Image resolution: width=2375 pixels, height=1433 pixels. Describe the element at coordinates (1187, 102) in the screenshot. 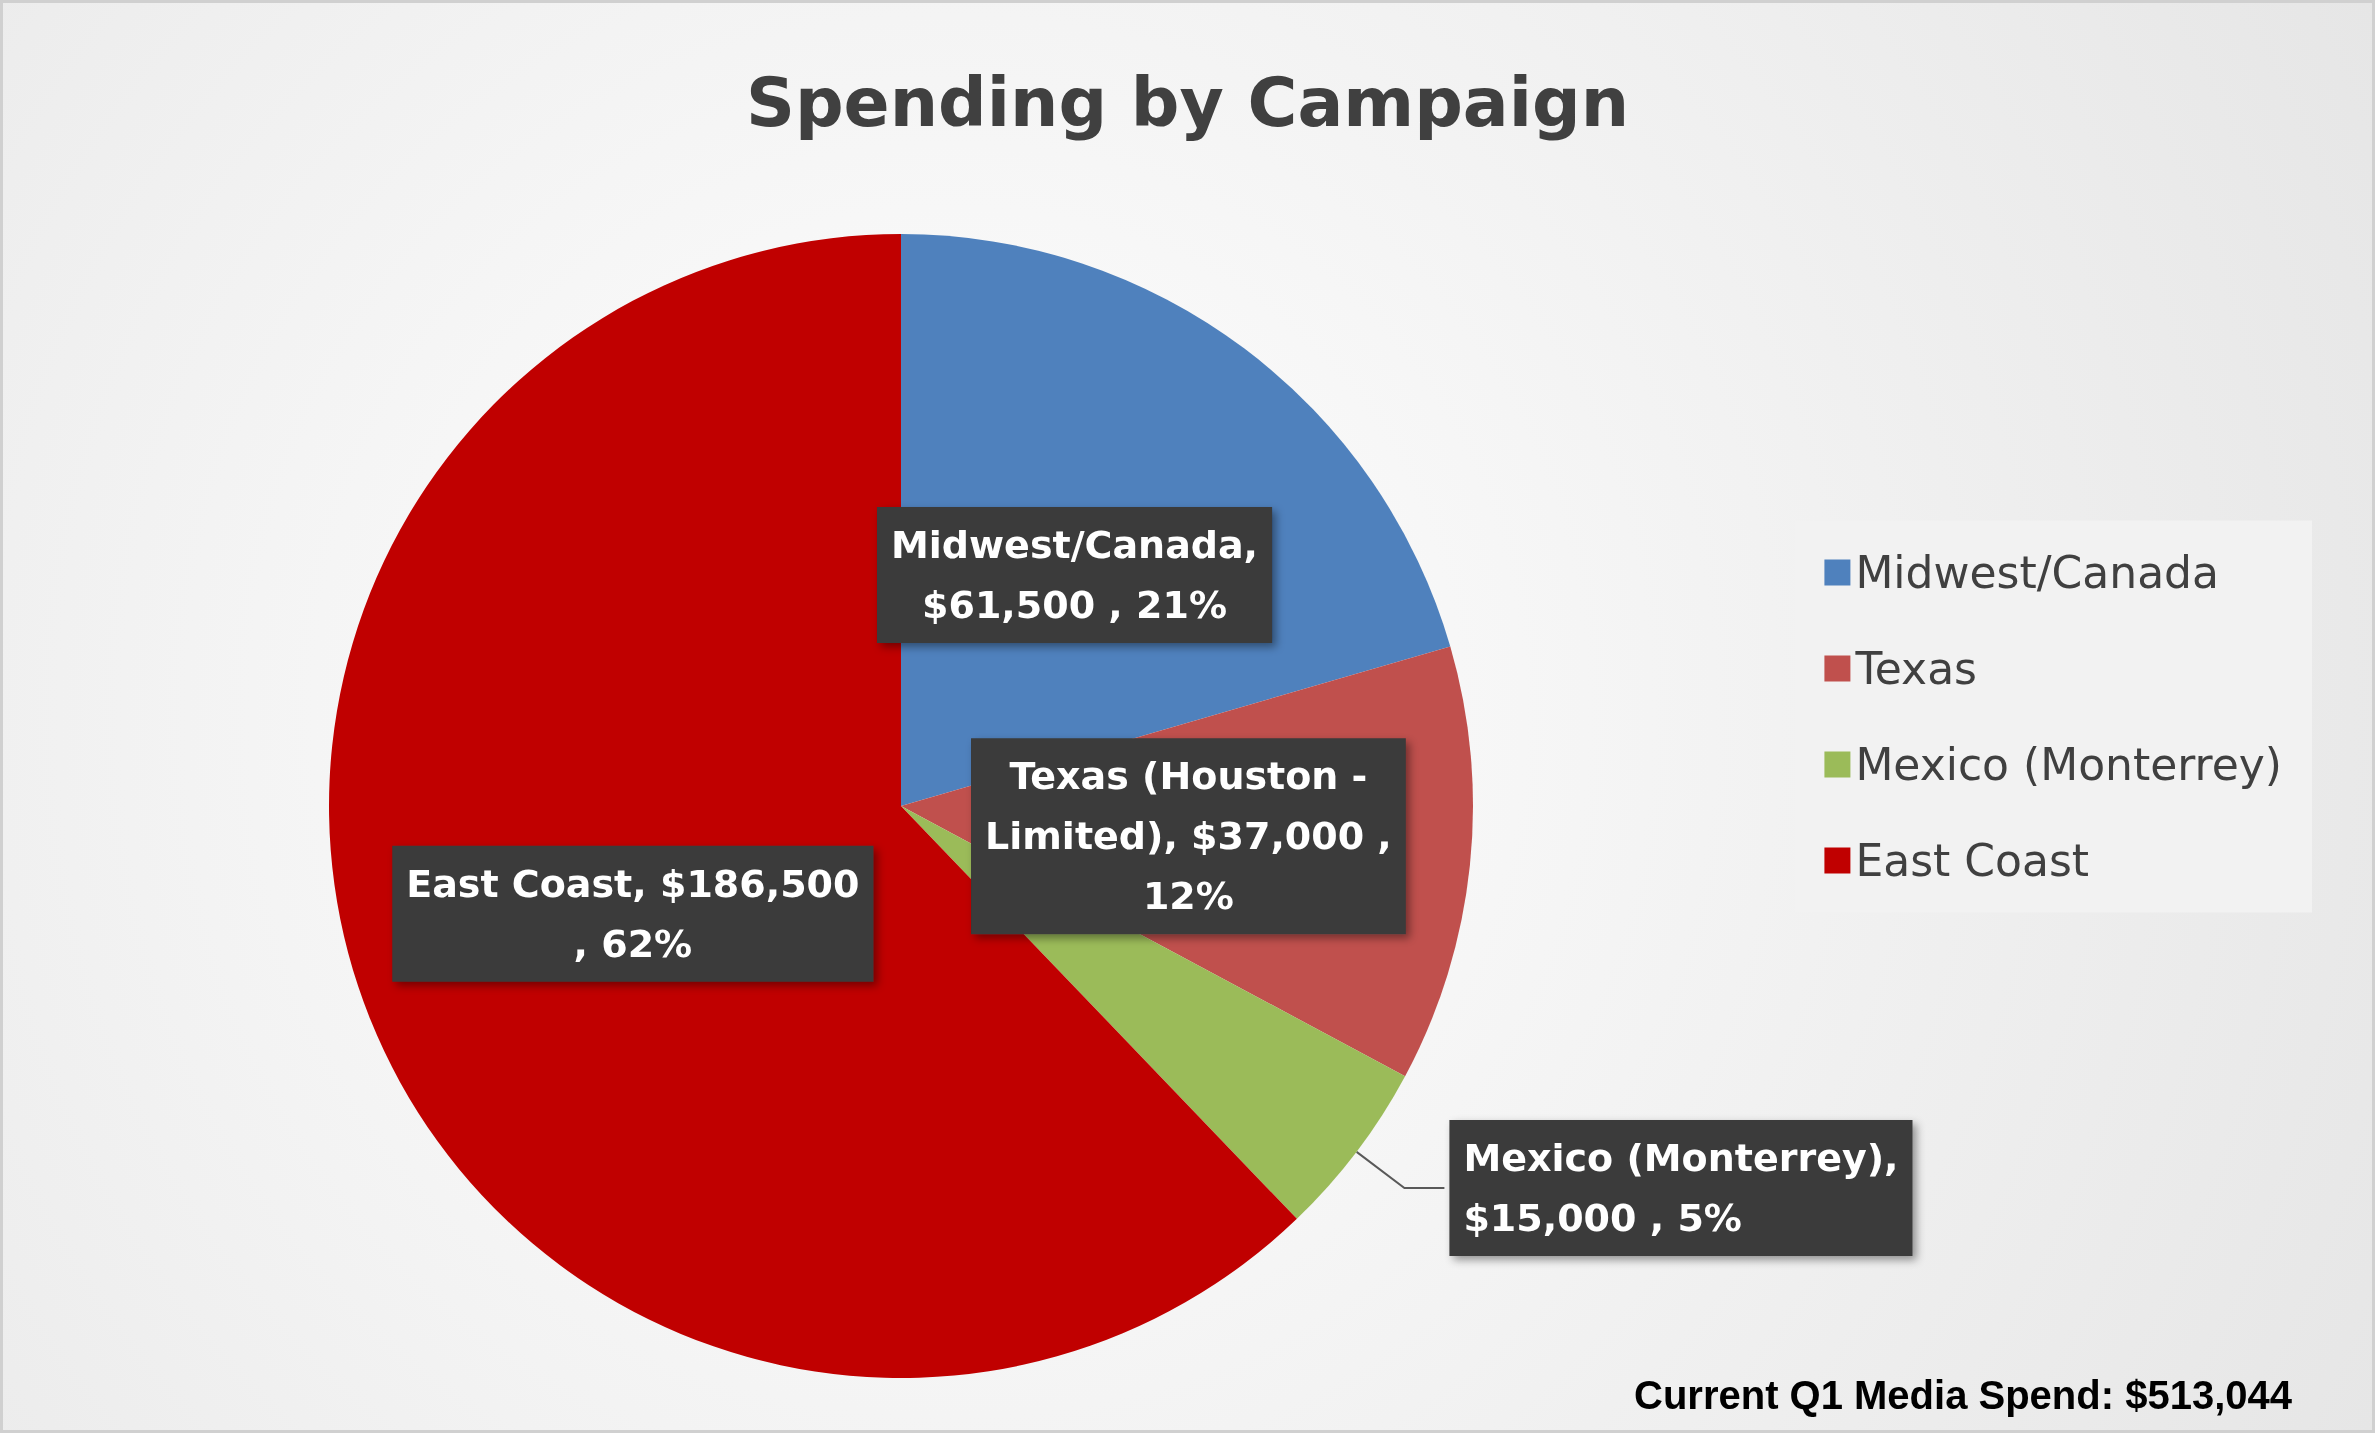

I see `chart-title: Spending by Campaign` at that location.